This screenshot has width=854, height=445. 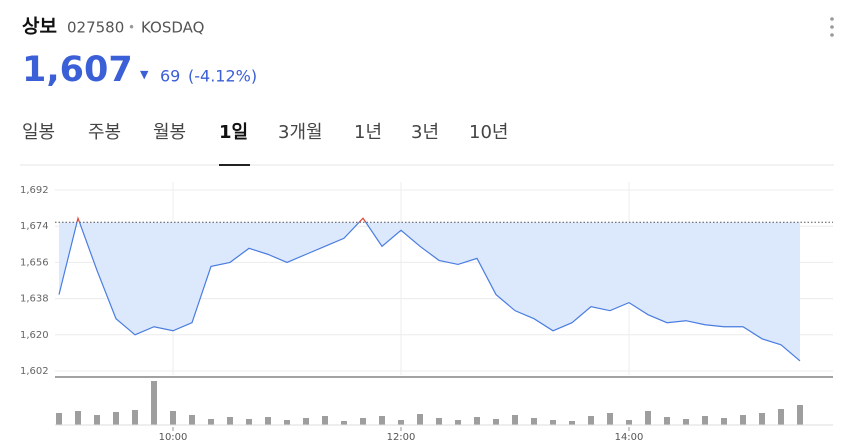 I want to click on market: KOSDAQ, so click(x=172, y=28).